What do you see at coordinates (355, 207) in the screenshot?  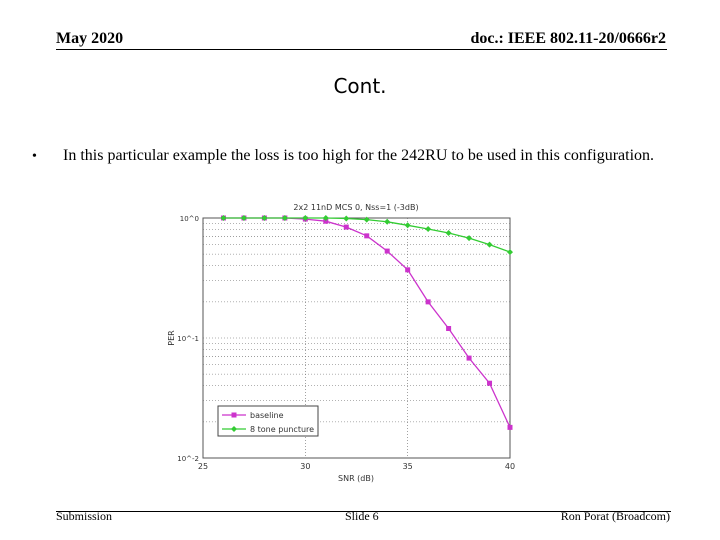 I see `chart-title: 2x2 11nD MCS 0, Nss=1 (-3dB)` at bounding box center [355, 207].